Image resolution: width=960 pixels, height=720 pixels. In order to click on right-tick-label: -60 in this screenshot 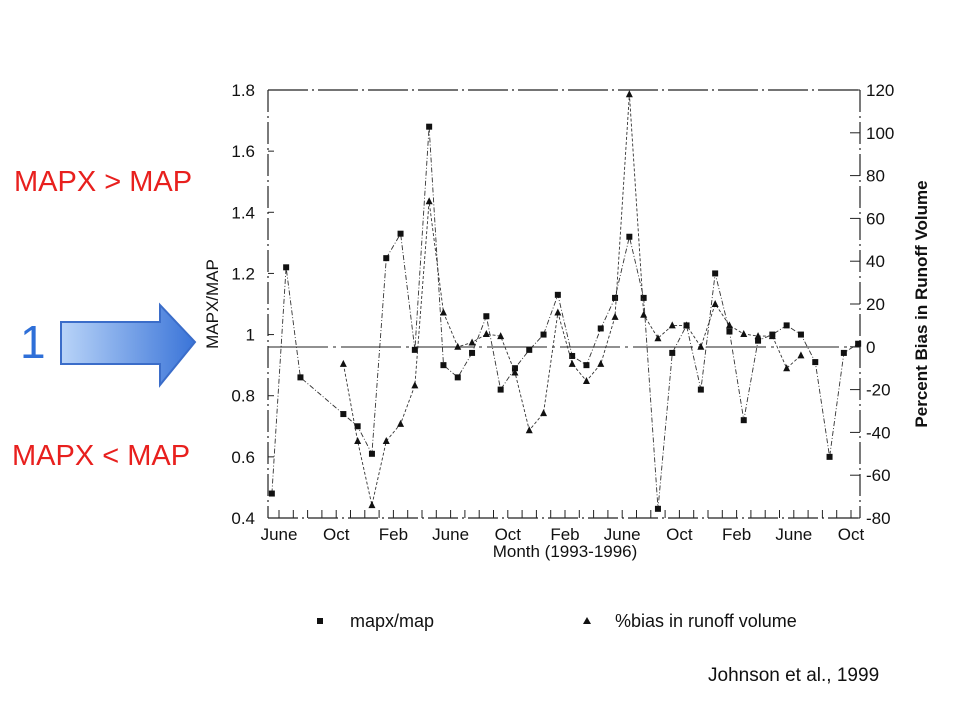, I will do `click(878, 475)`.